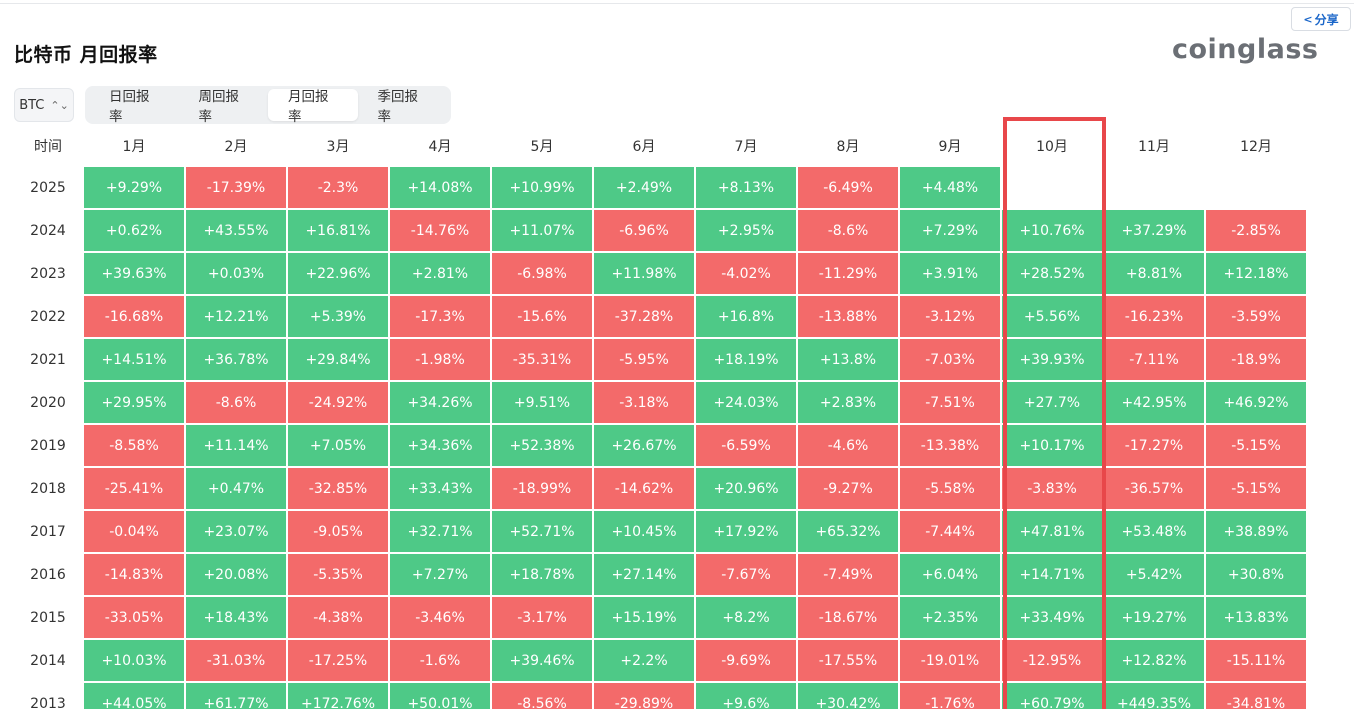  What do you see at coordinates (542, 316) in the screenshot?
I see `return-cell: -15.6%` at bounding box center [542, 316].